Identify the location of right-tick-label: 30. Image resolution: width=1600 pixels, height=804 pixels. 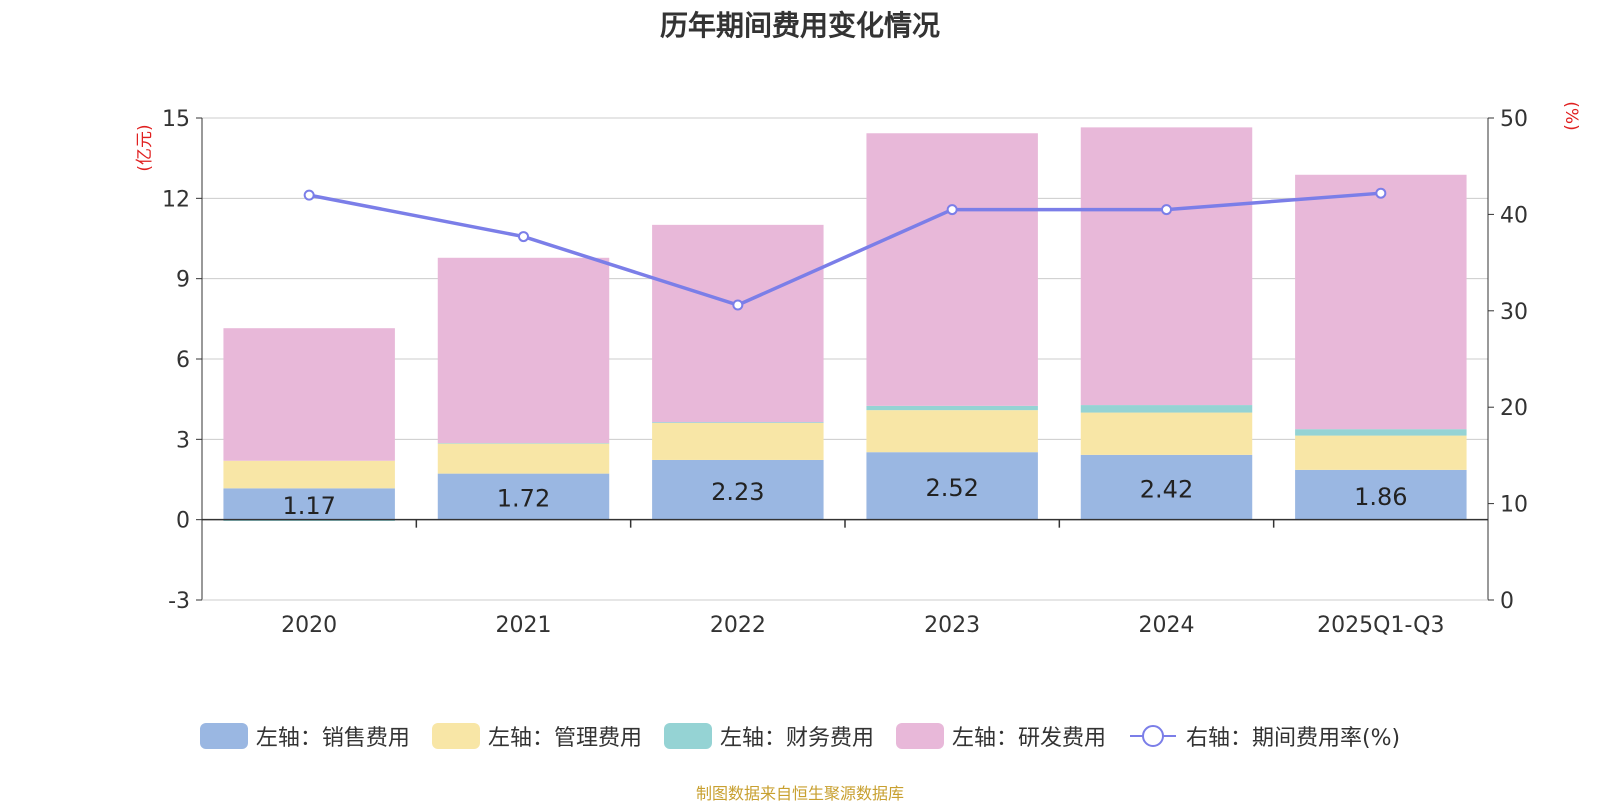
(1514, 312).